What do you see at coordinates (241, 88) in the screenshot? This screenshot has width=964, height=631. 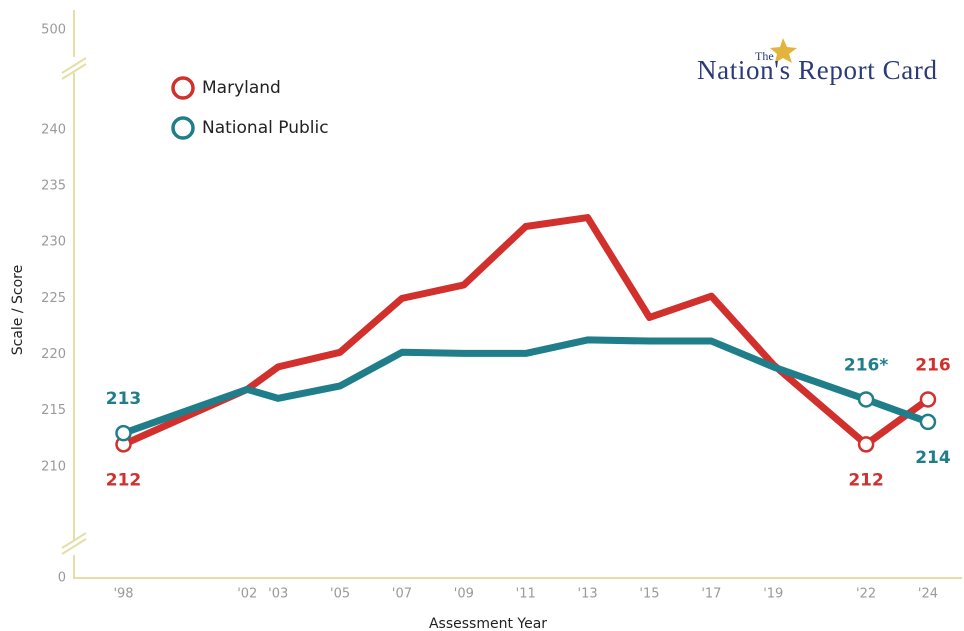 I see `legend-label: Maryland` at bounding box center [241, 88].